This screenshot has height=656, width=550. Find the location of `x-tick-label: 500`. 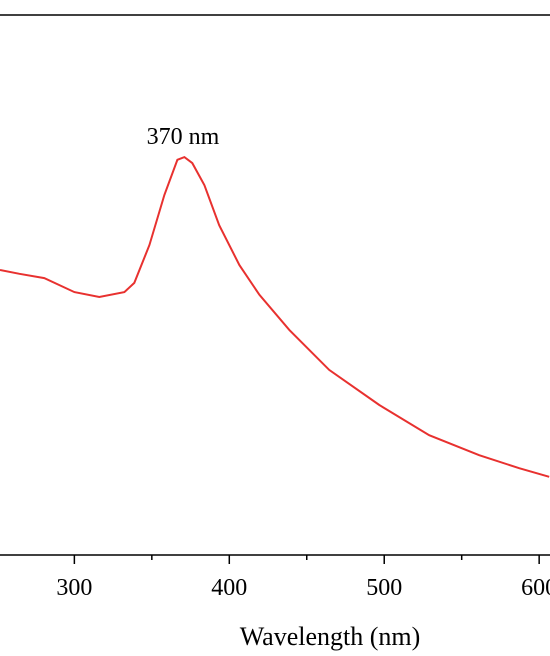

x-tick-label: 500 is located at coordinates (384, 588).